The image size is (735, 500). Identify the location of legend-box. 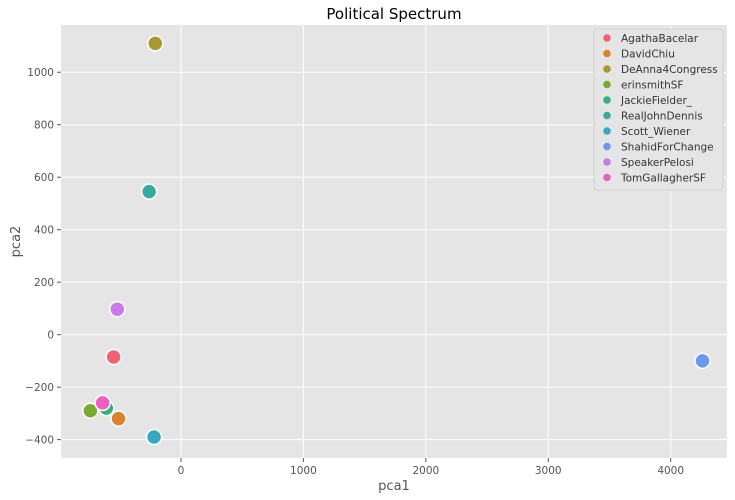
(658, 109).